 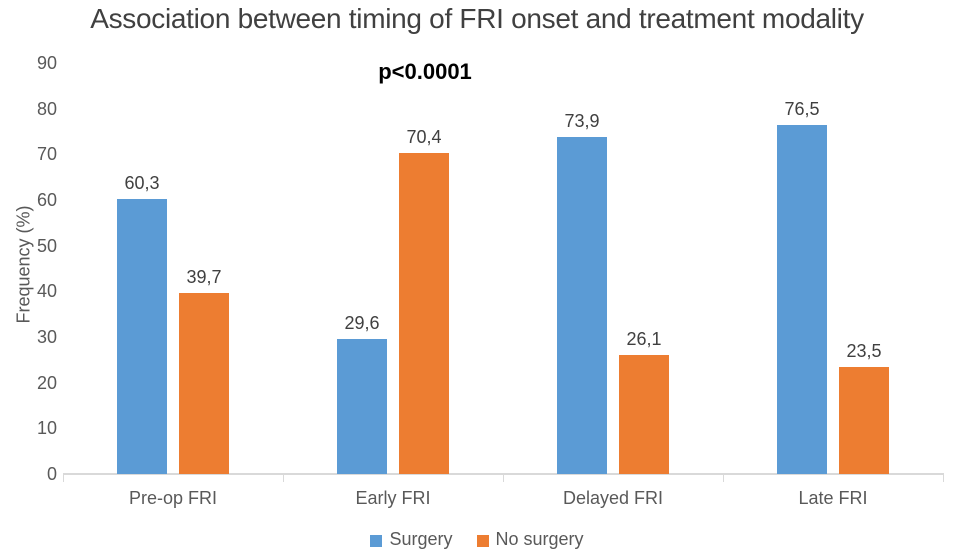 I want to click on y-axis-tick-label-50: 50, so click(x=46, y=245).